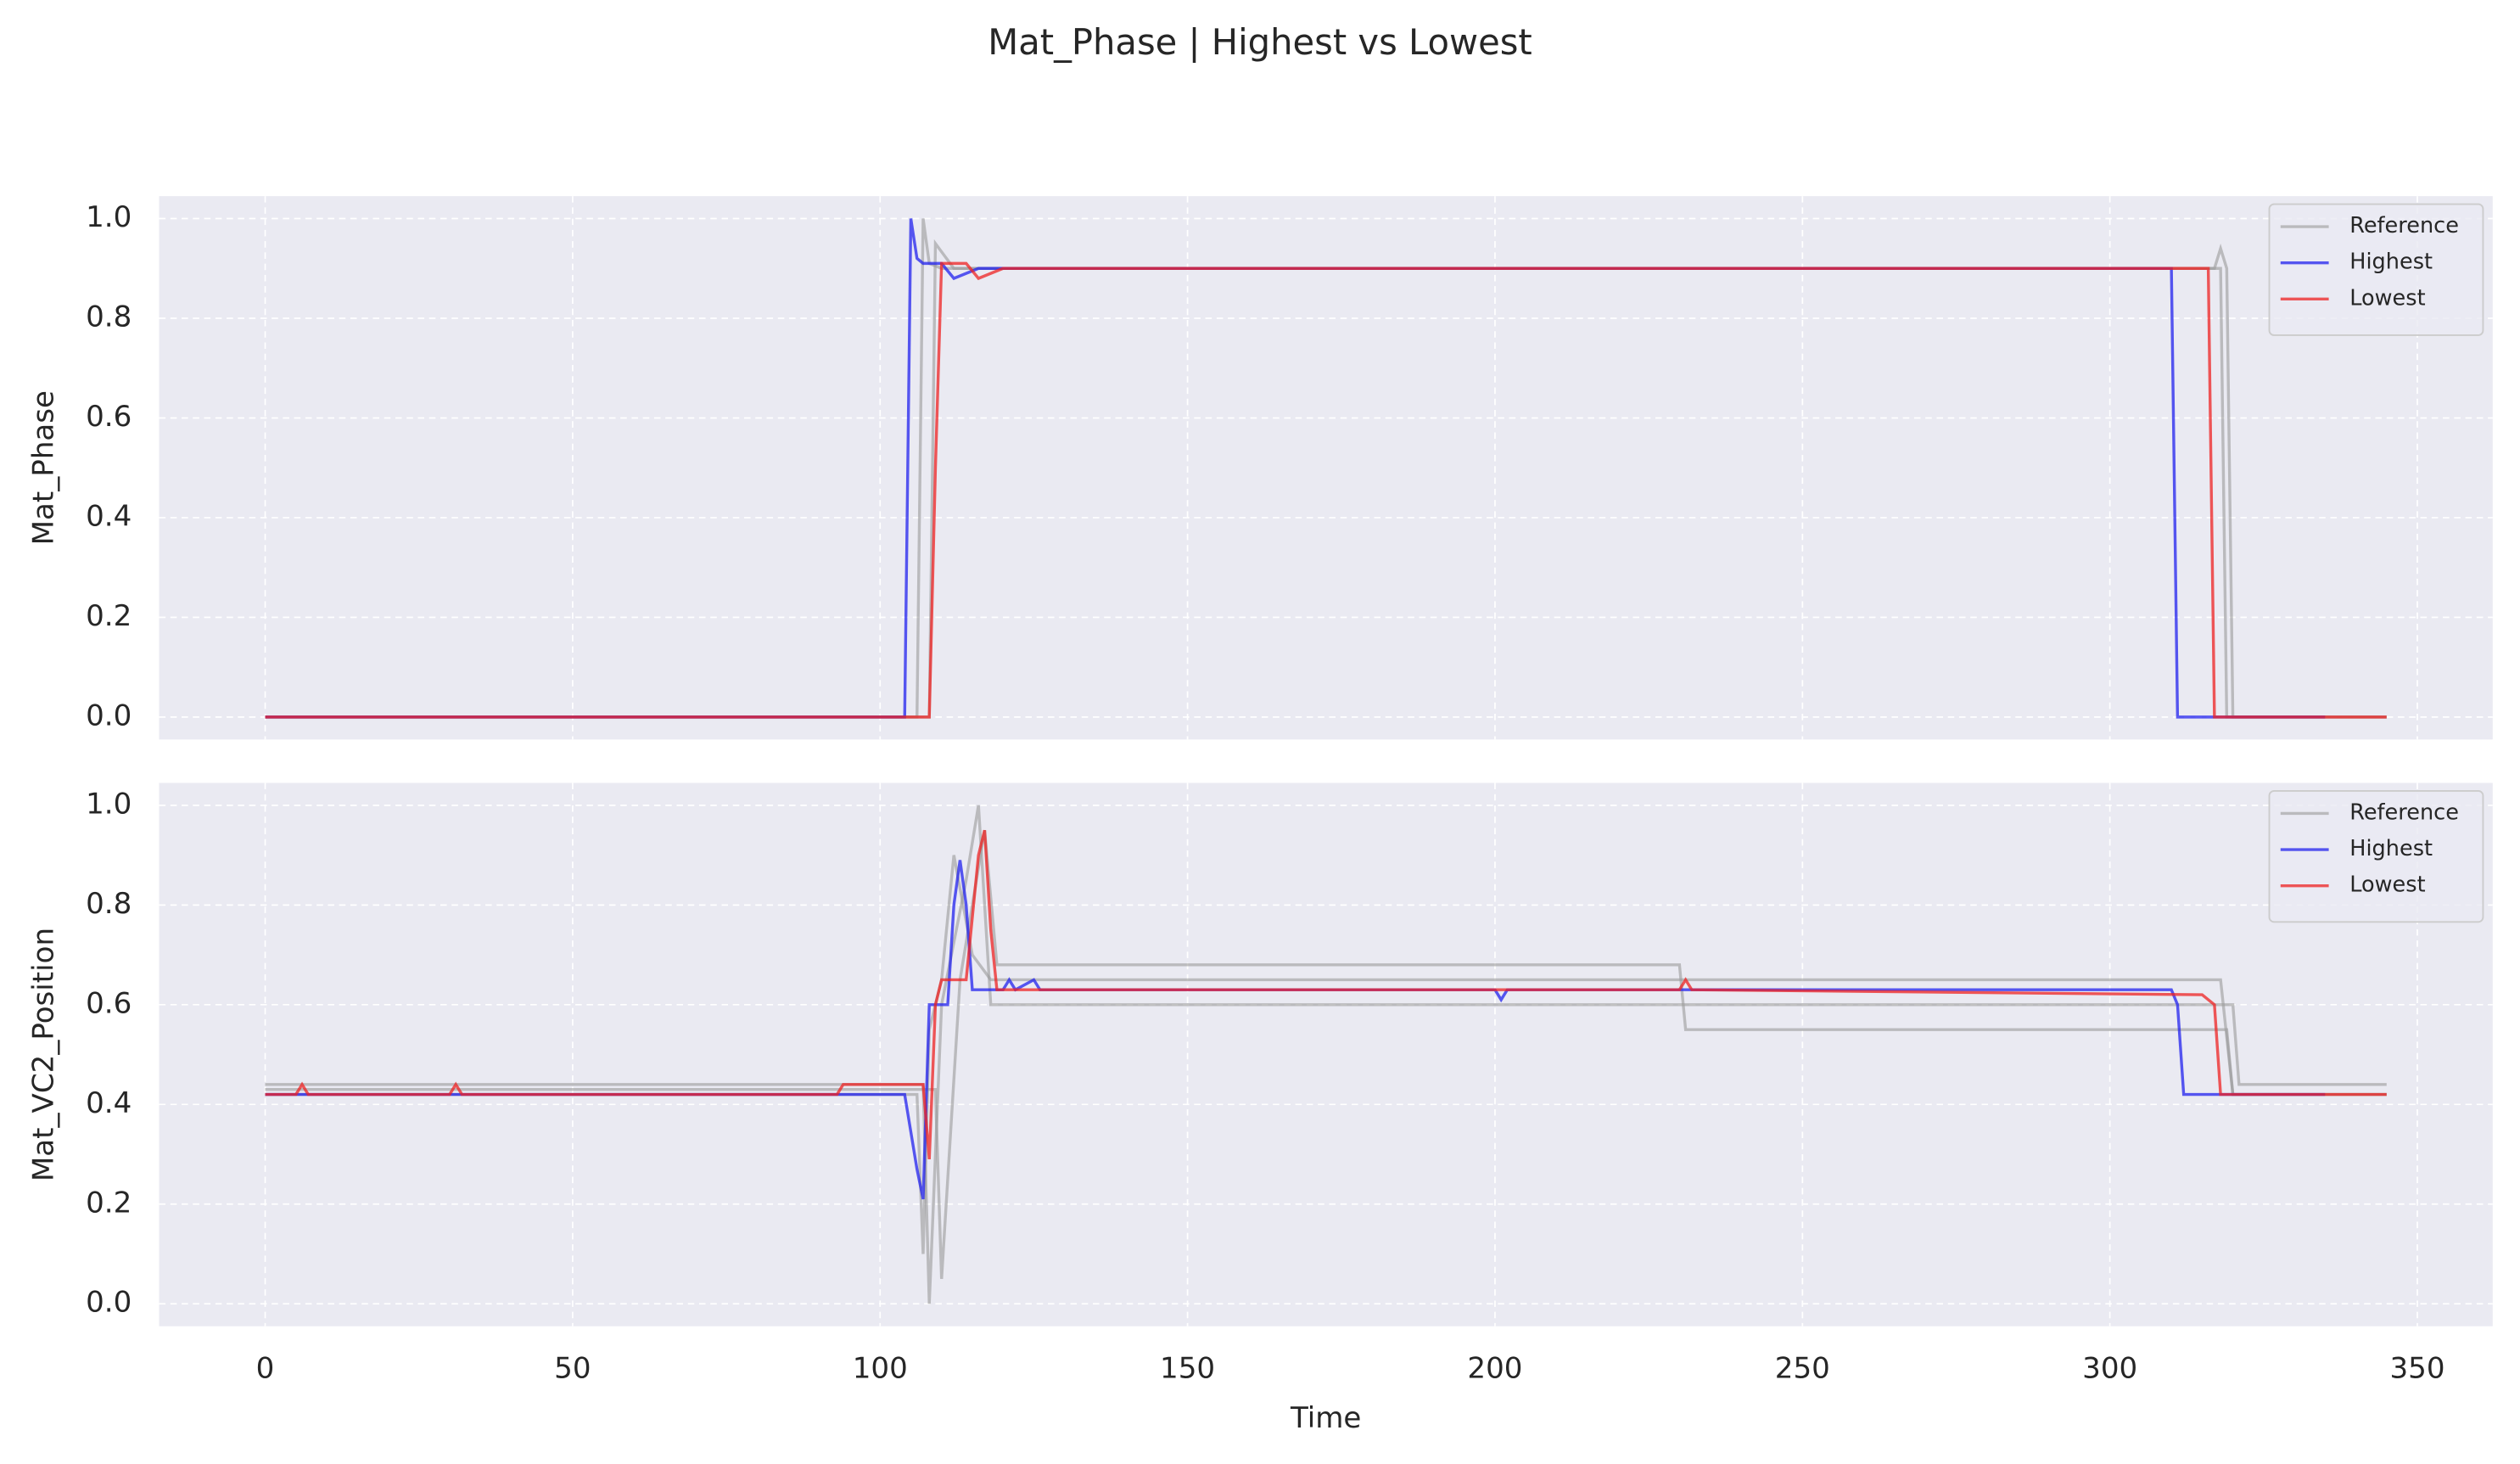 This screenshot has height=1464, width=2520. What do you see at coordinates (572, 1368) in the screenshot?
I see `x-tick-label: 50` at bounding box center [572, 1368].